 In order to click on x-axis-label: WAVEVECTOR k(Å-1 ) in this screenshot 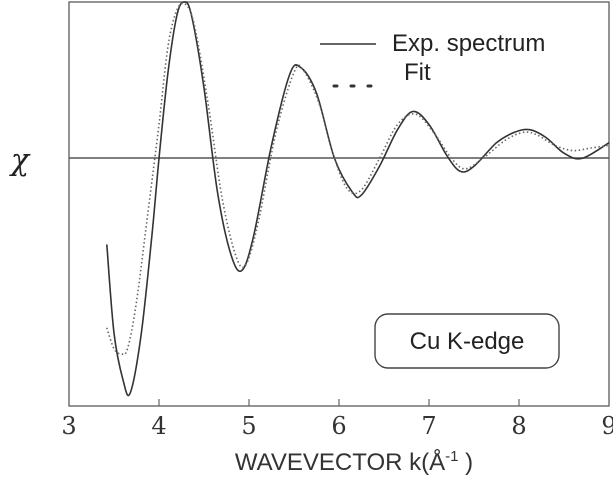, I will do `click(354, 462)`.